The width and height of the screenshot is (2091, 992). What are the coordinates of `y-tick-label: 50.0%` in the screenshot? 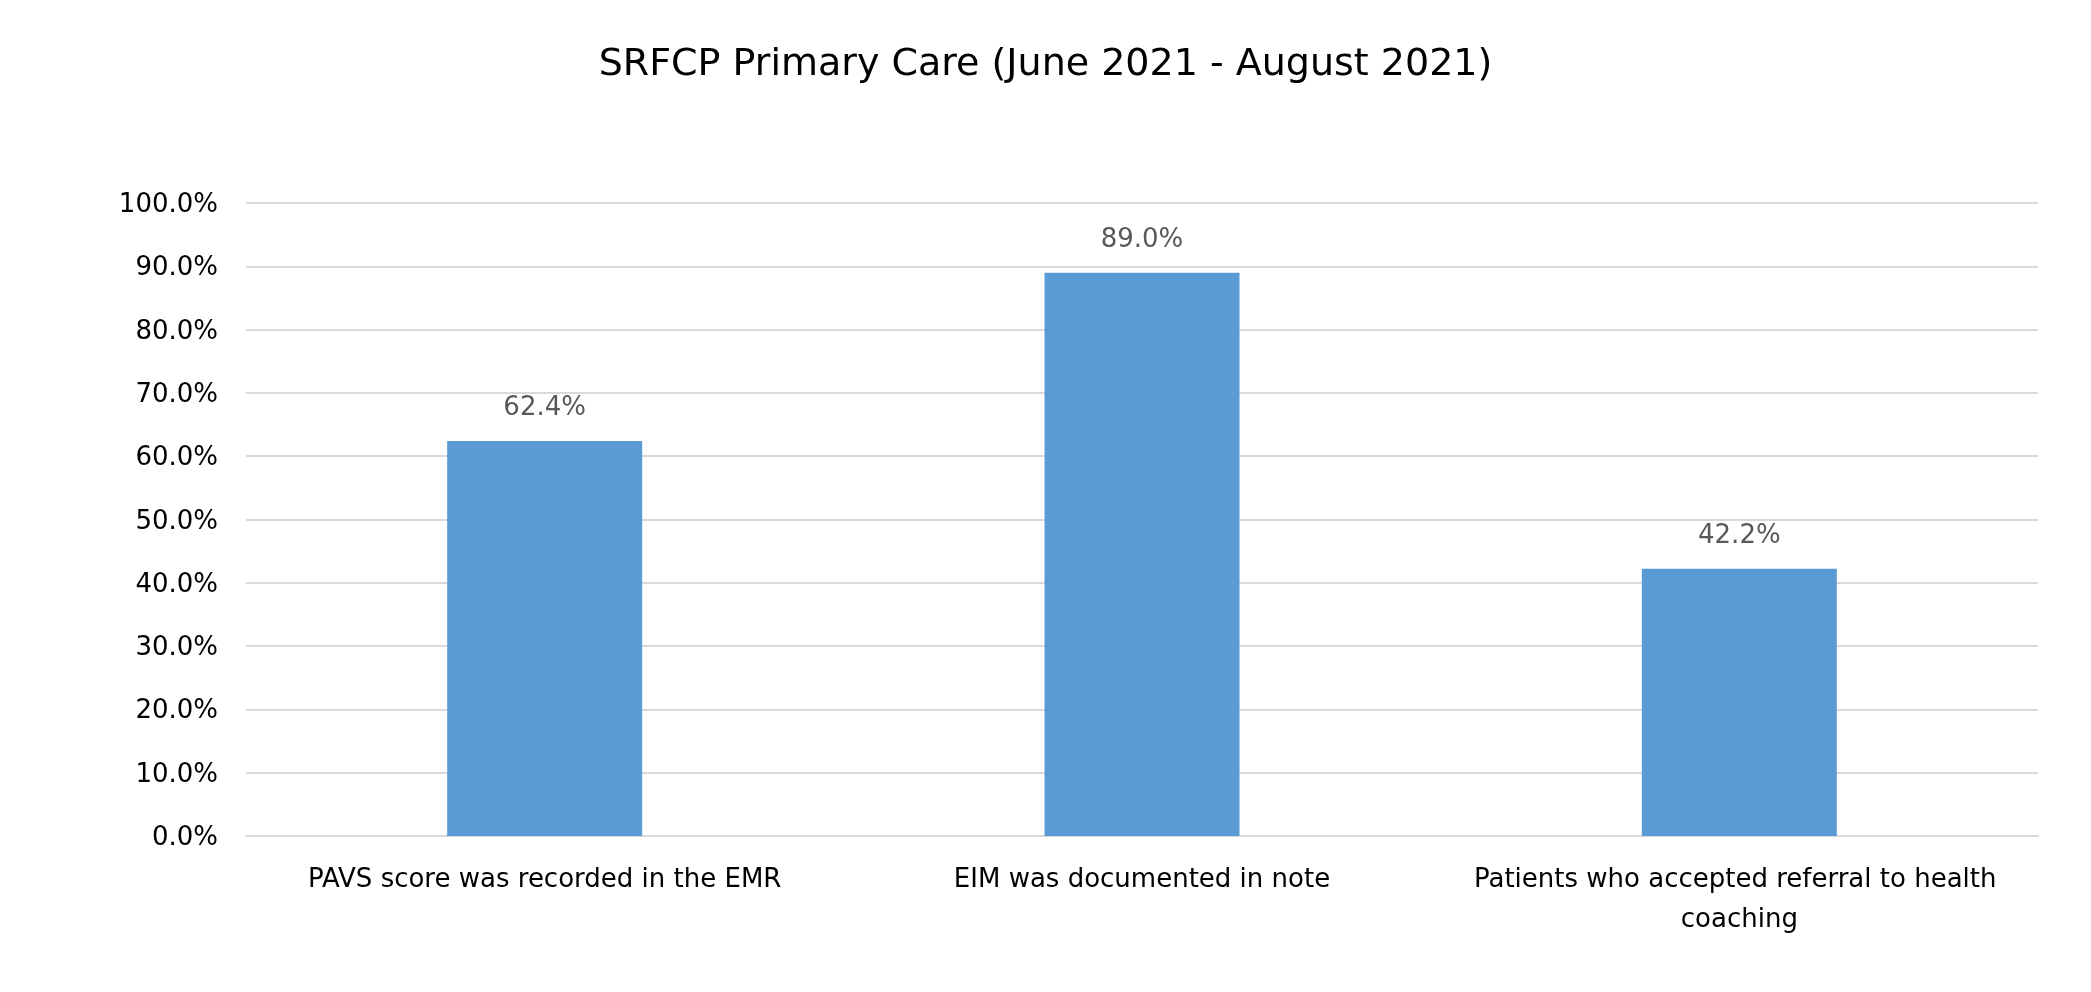 It's located at (176, 519).